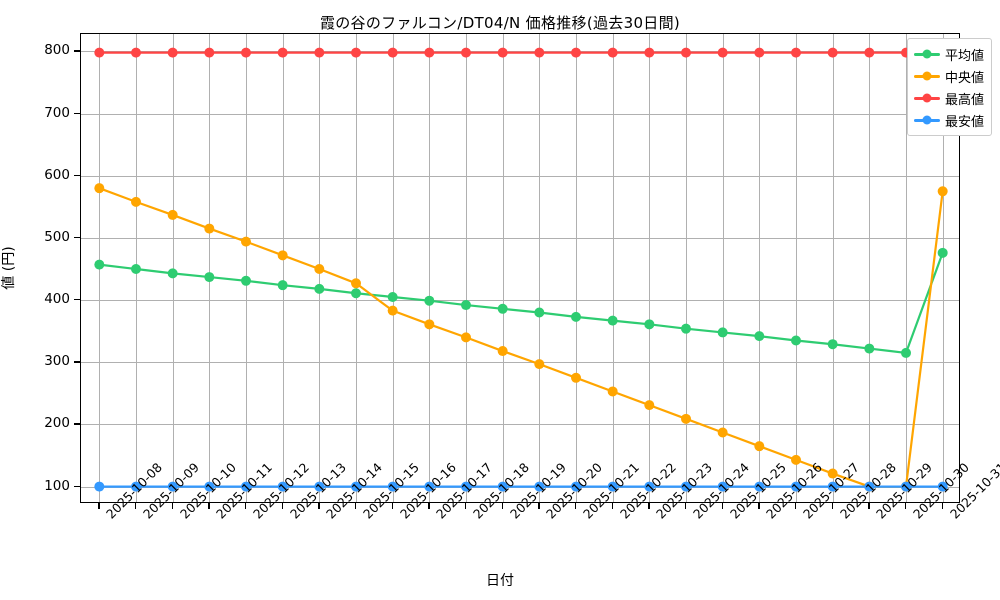  What do you see at coordinates (521, 303) in the screenshot?
I see `series-line` at bounding box center [521, 303].